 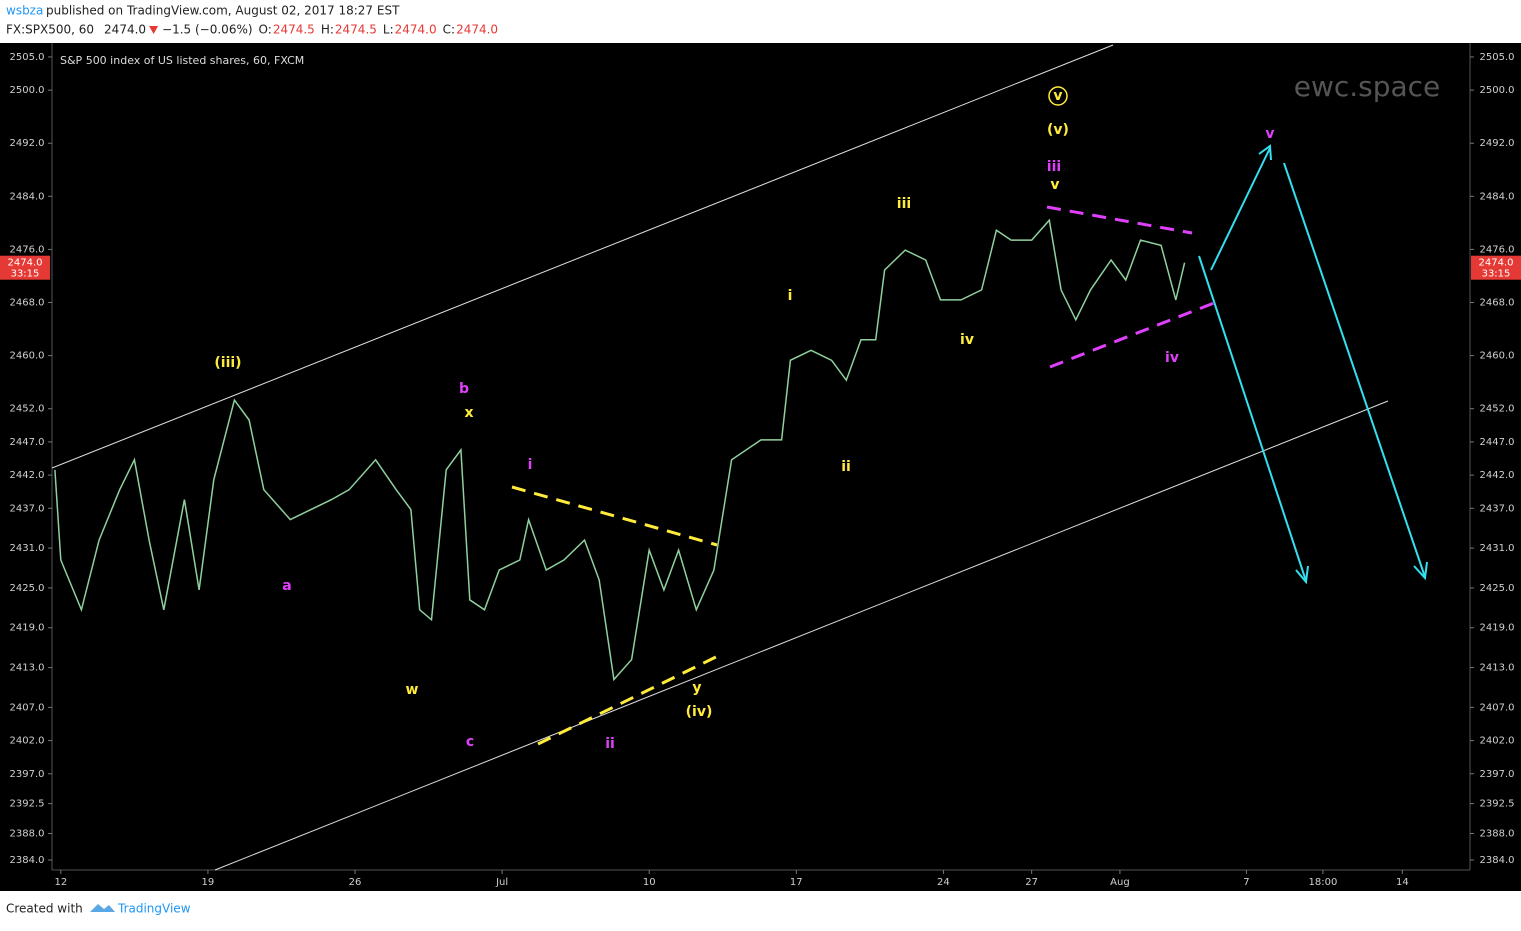 I want to click on y-tick-label: 2484.0, so click(x=1497, y=196).